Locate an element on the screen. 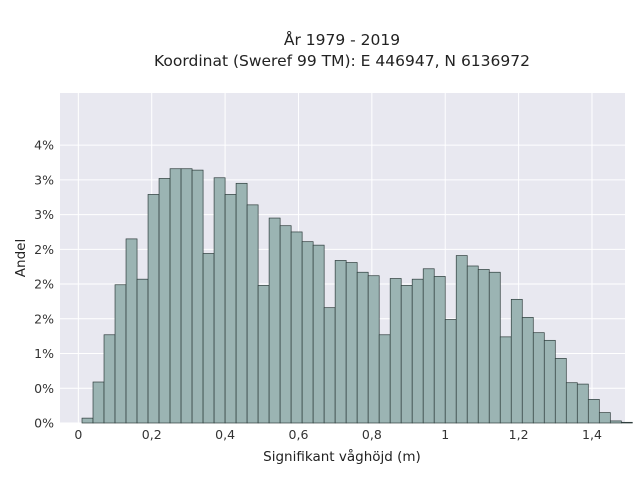 Image resolution: width=640 pixels, height=480 pixels. x-tick-labels: 0 0,2 0,4 0,6 0,8 1 1,2 1,4 is located at coordinates (338, 434).